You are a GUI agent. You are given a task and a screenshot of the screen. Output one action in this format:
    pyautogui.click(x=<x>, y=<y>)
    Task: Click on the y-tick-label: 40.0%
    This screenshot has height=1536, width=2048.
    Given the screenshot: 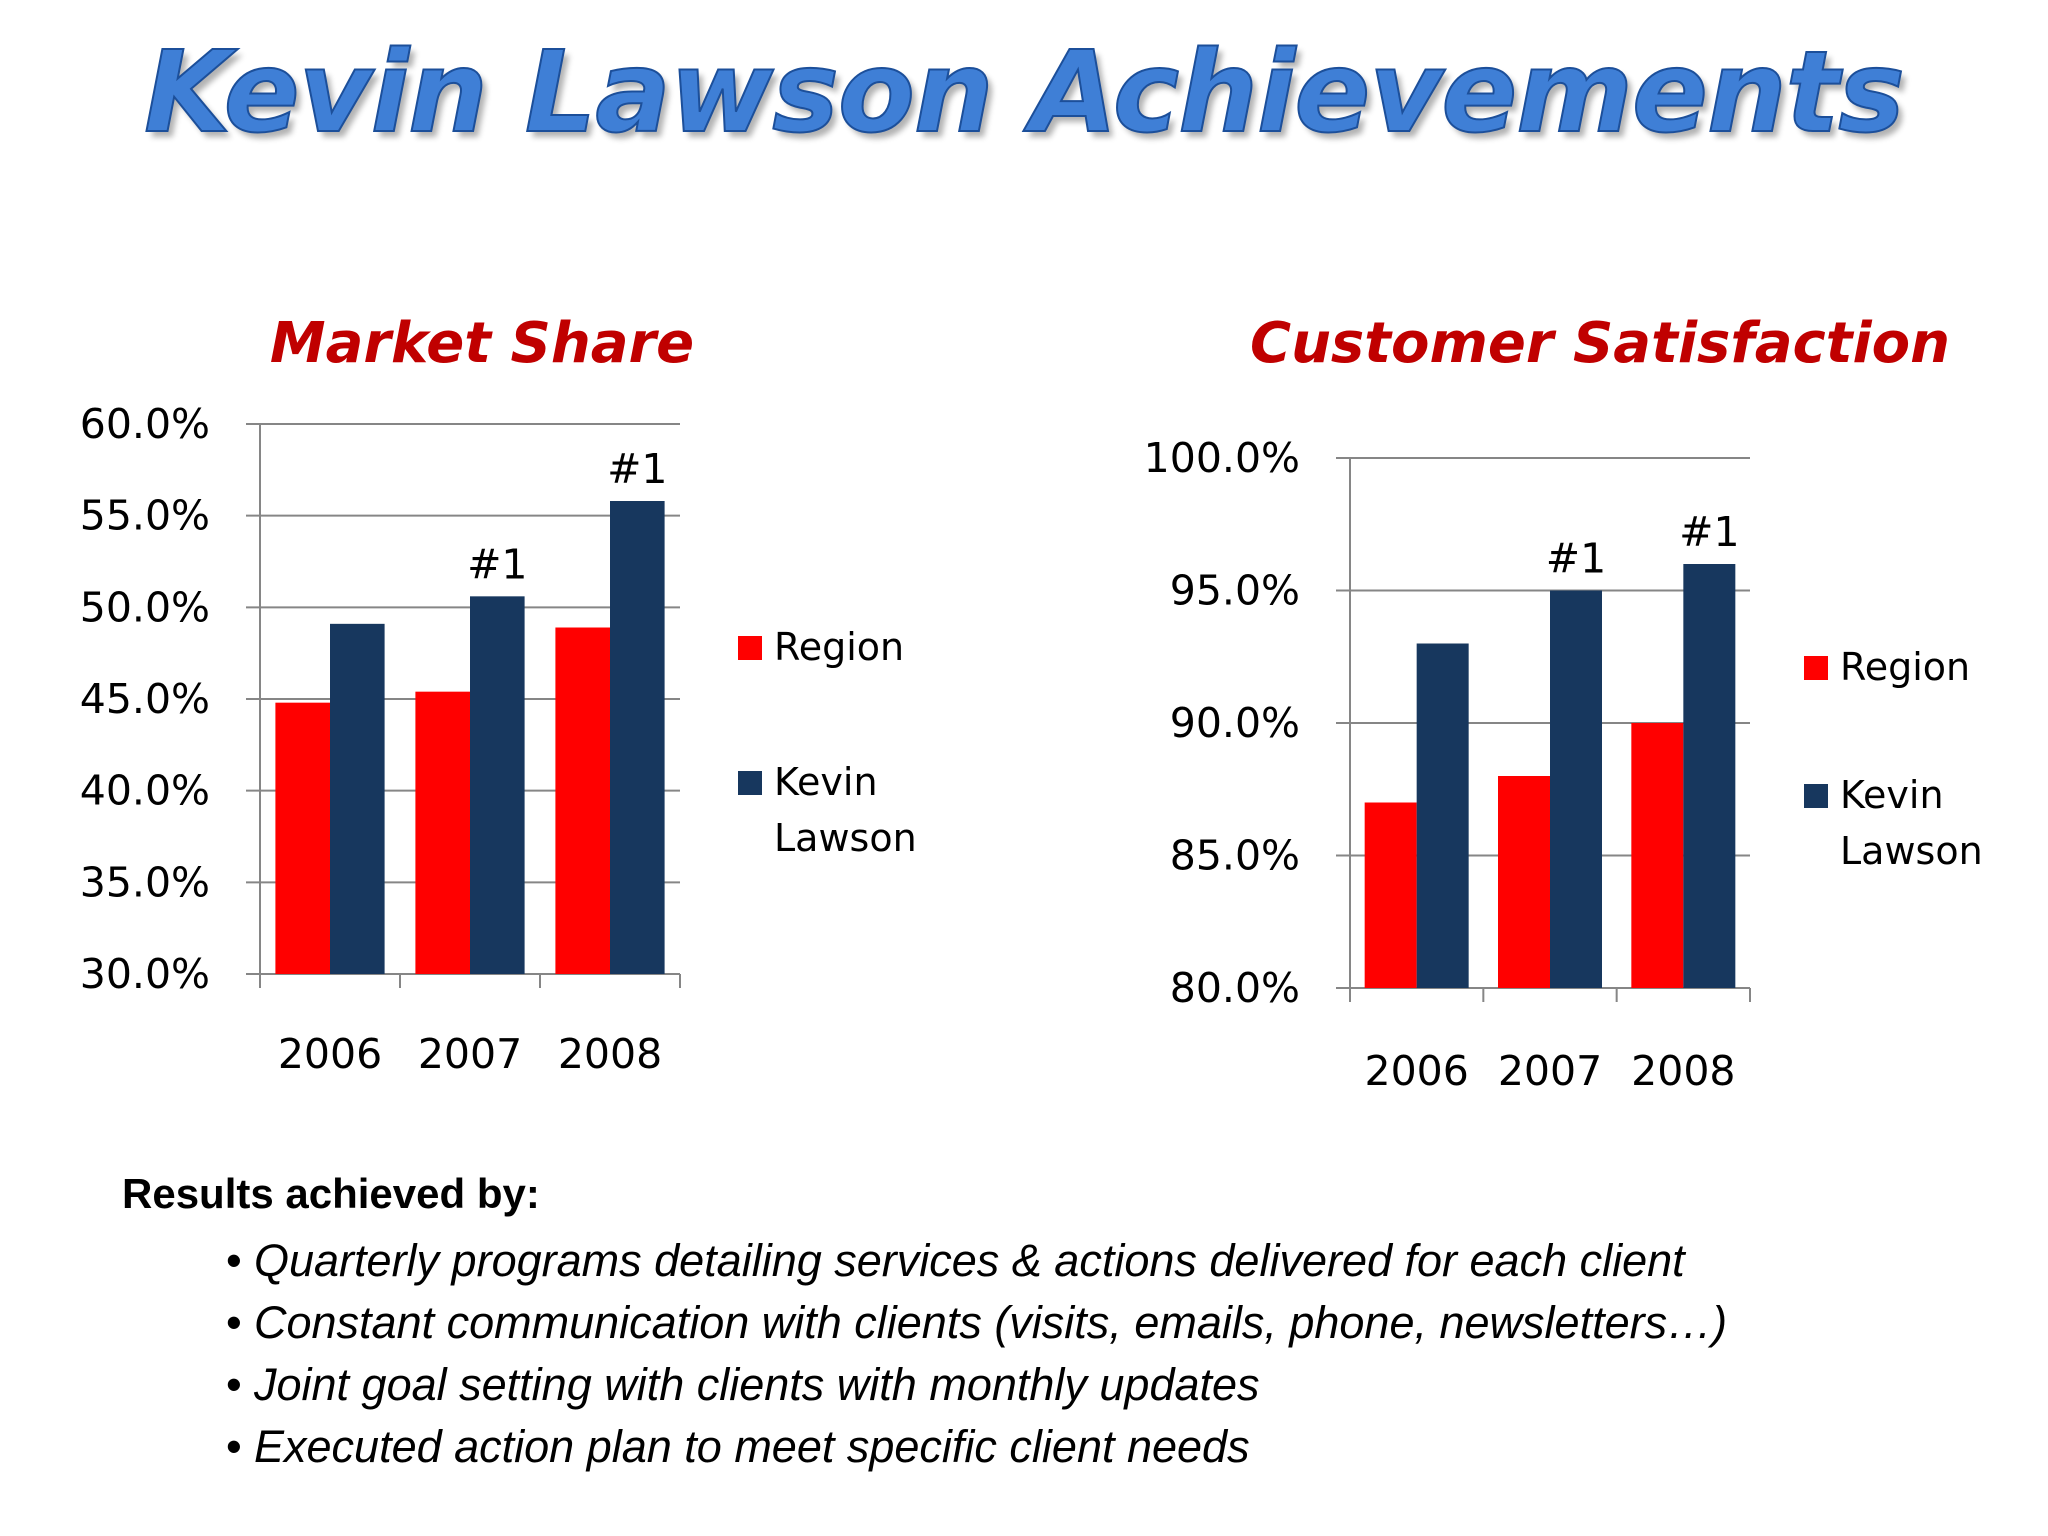 What is the action you would take?
    pyautogui.click(x=145, y=791)
    